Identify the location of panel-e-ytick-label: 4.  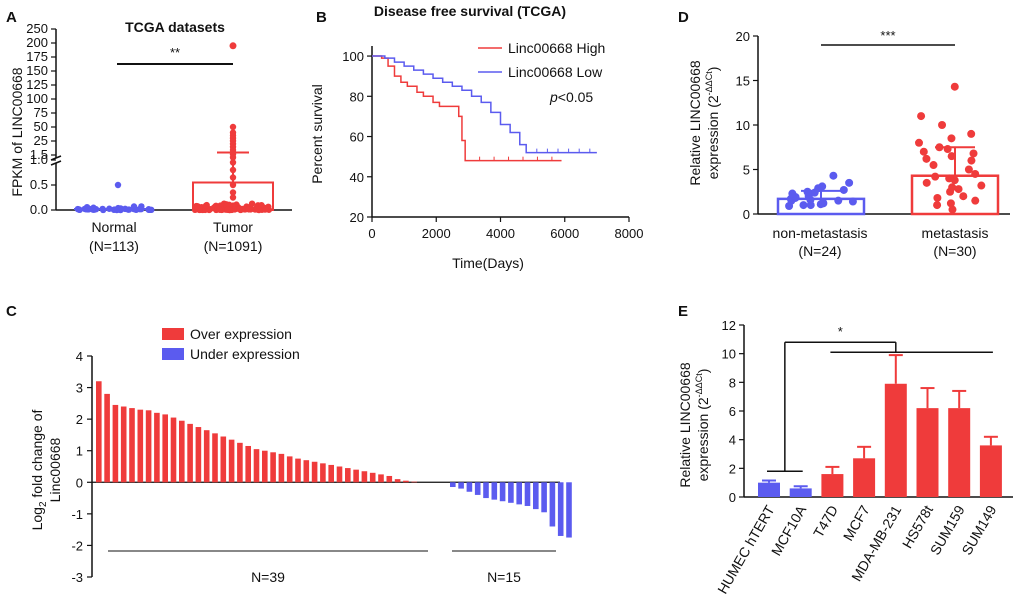
(732, 440).